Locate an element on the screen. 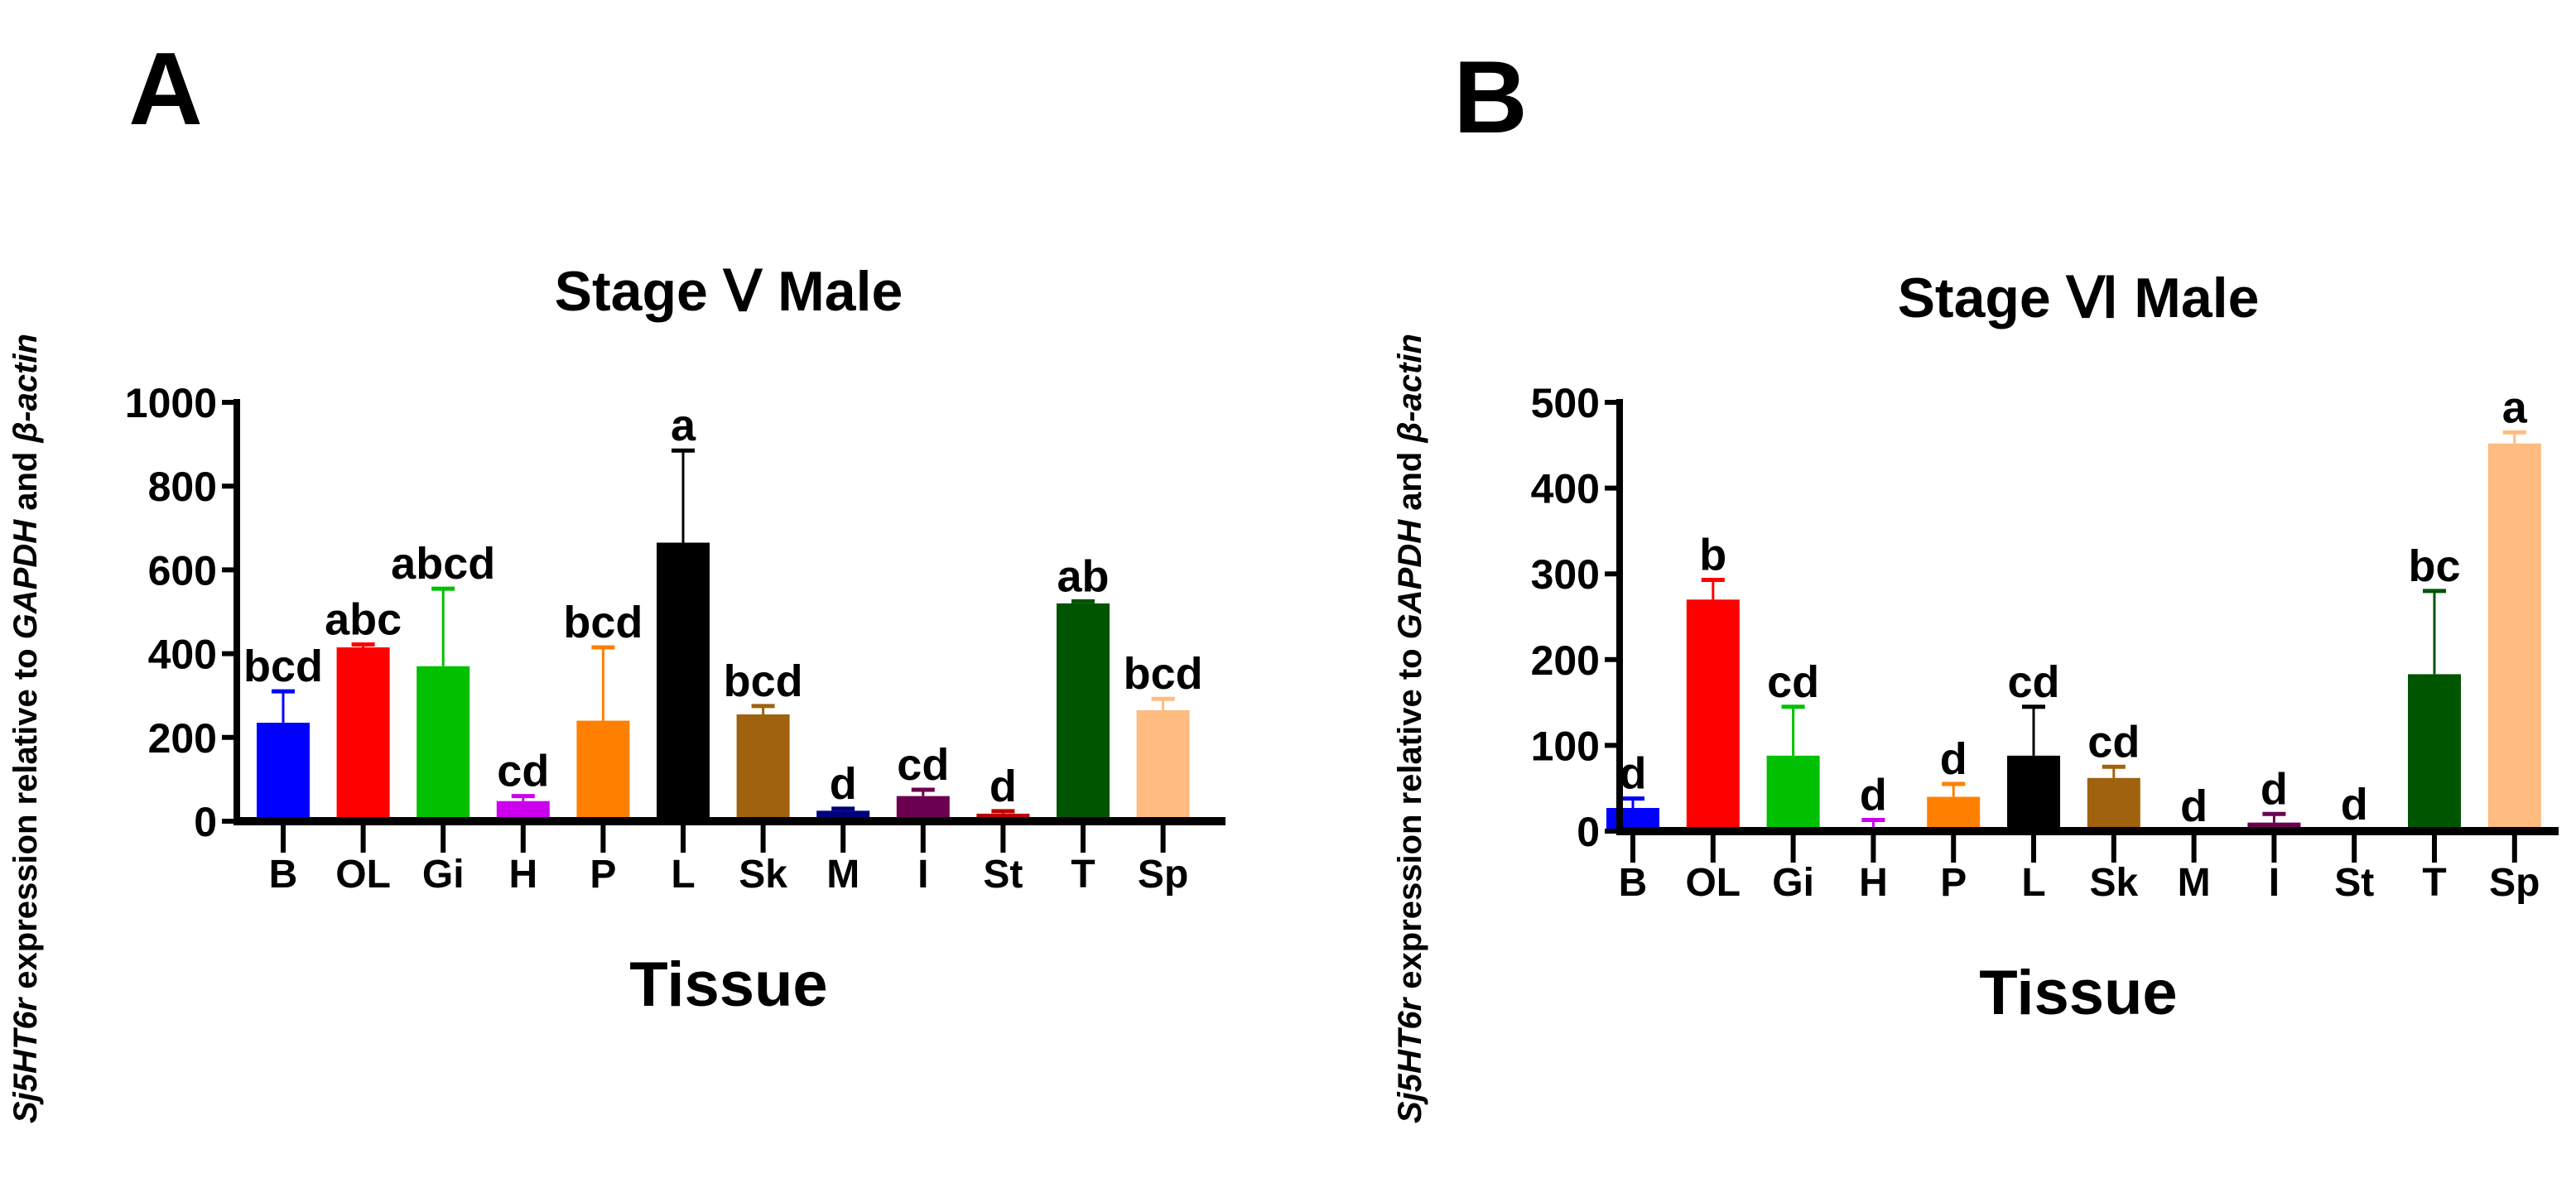  y-tick-label: 100 is located at coordinates (1565, 746).